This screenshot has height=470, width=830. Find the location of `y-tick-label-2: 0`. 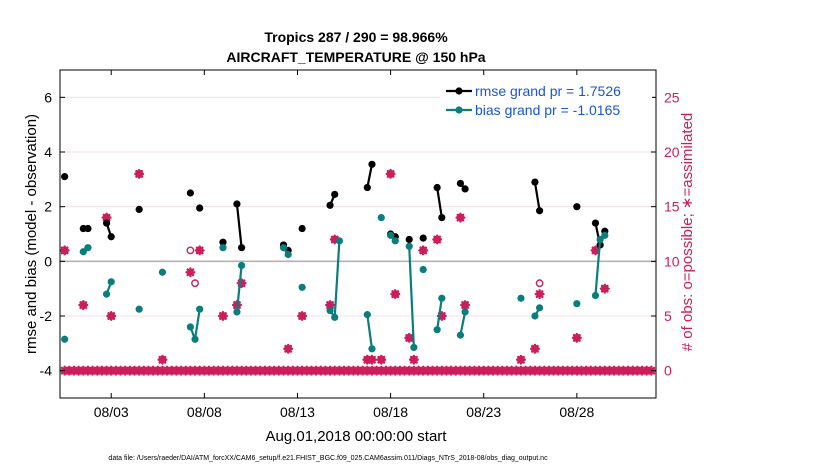

y-tick-label-2: 0 is located at coordinates (48, 261).